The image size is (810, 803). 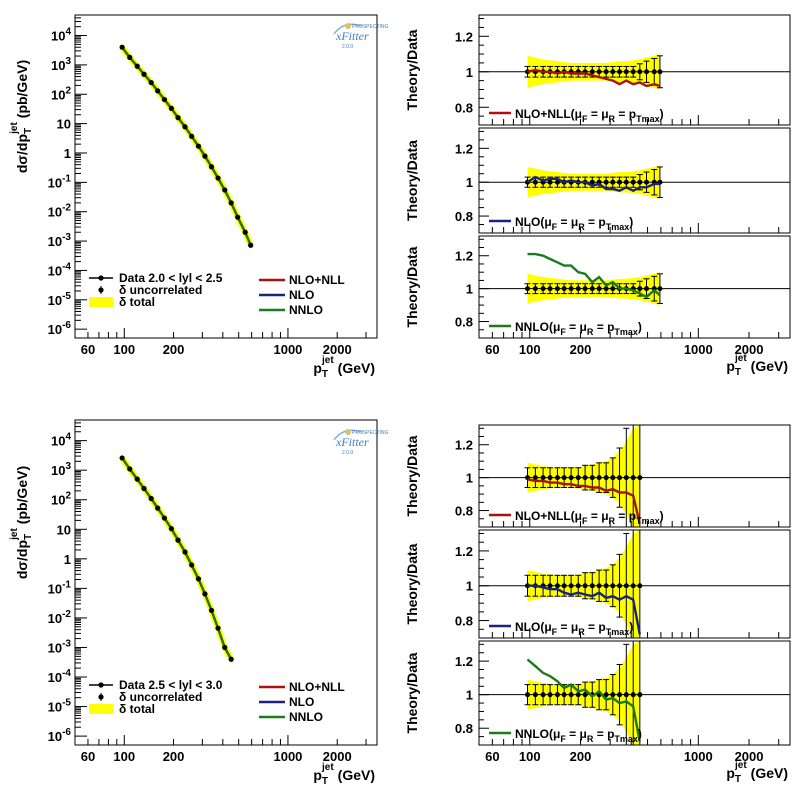 What do you see at coordinates (597, 584) in the screenshot?
I see `ratio-panel-bottom-nlo: 0.8 1 1.2 Theory/Data NLO(μF = μR = pTmax)` at bounding box center [597, 584].